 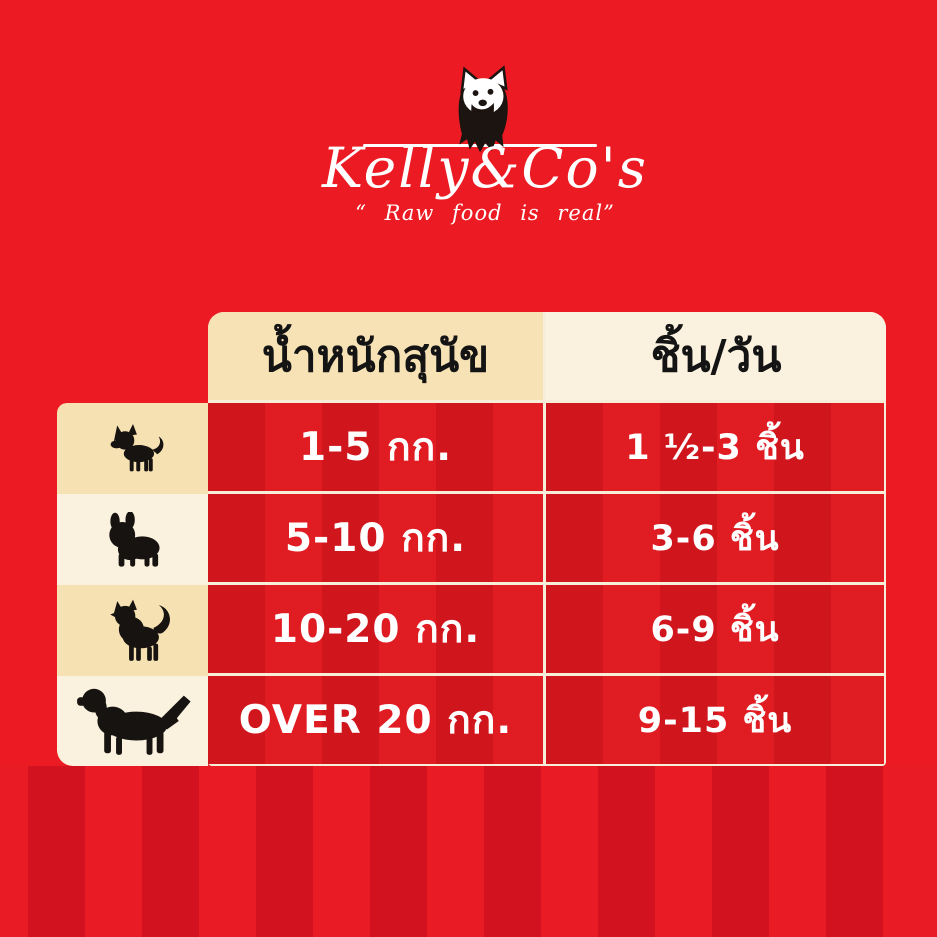 I want to click on retriever-icon, so click(x=133, y=721).